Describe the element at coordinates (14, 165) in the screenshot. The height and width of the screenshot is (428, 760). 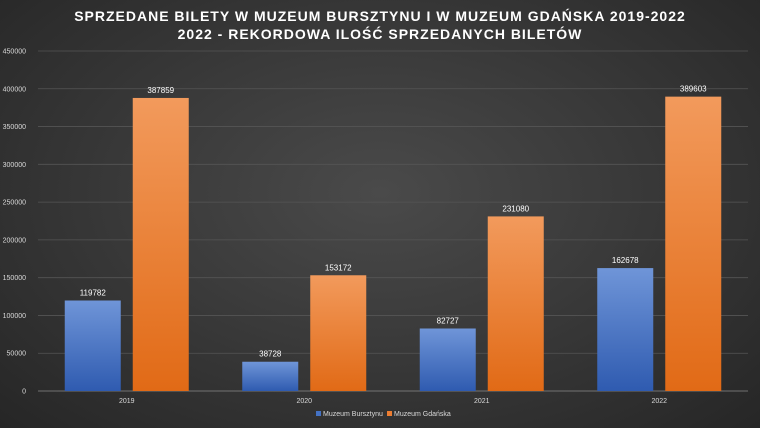
I see `y-tick-label: 300000` at that location.